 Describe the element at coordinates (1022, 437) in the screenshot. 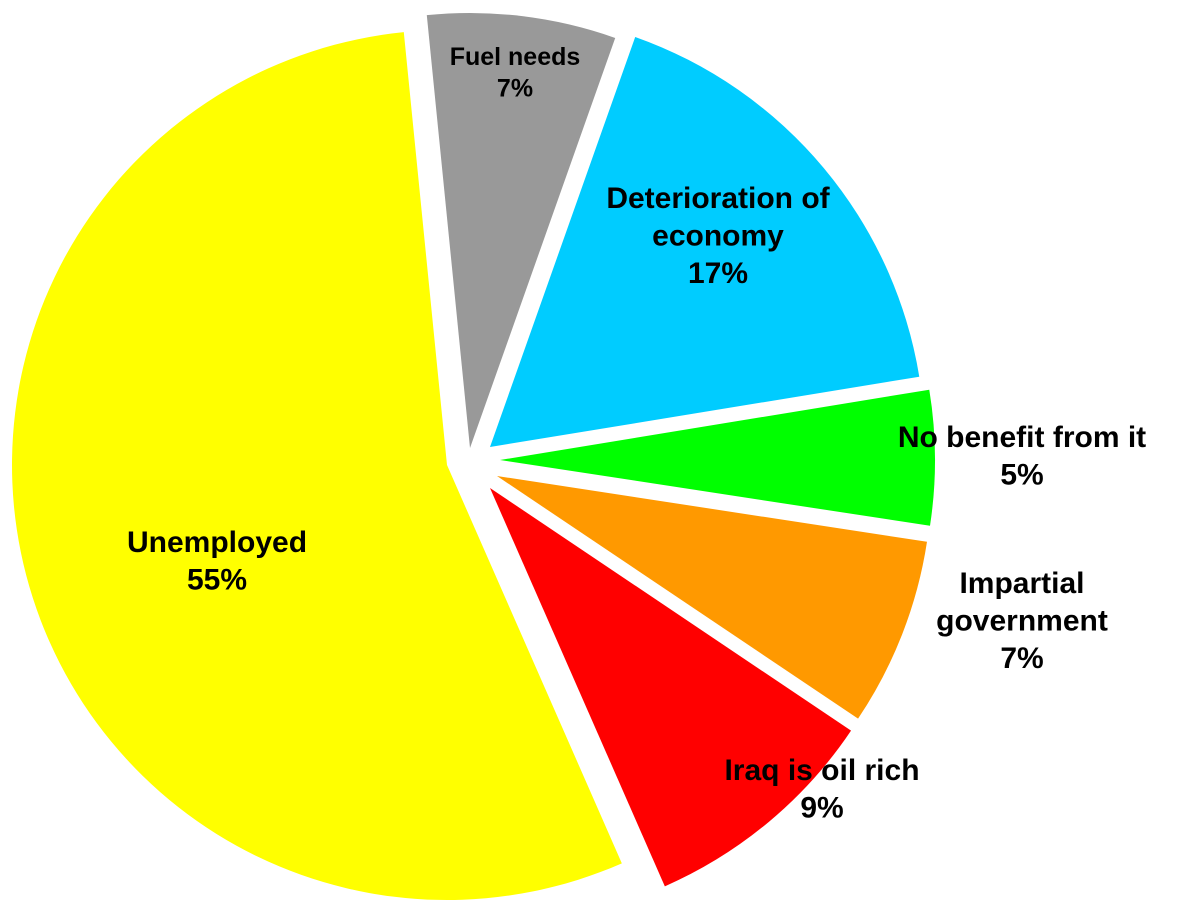

I see `slice-label-line: No benefit from it` at that location.